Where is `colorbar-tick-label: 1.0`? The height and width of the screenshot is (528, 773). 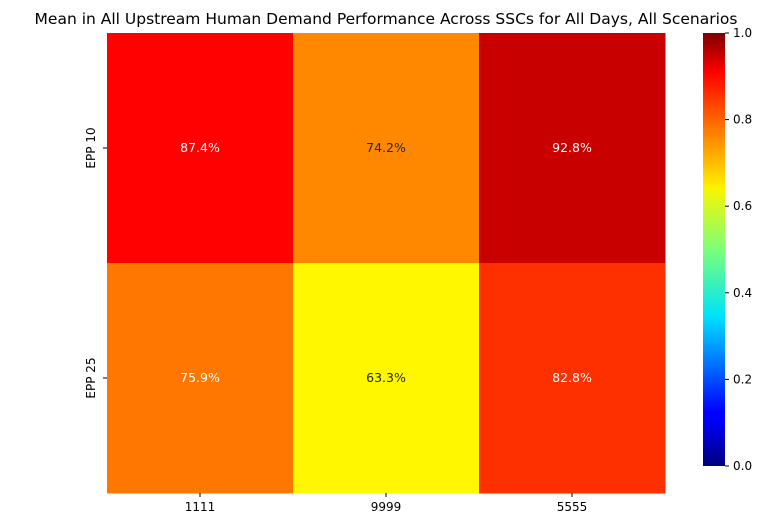
colorbar-tick-label: 1.0 is located at coordinates (742, 33).